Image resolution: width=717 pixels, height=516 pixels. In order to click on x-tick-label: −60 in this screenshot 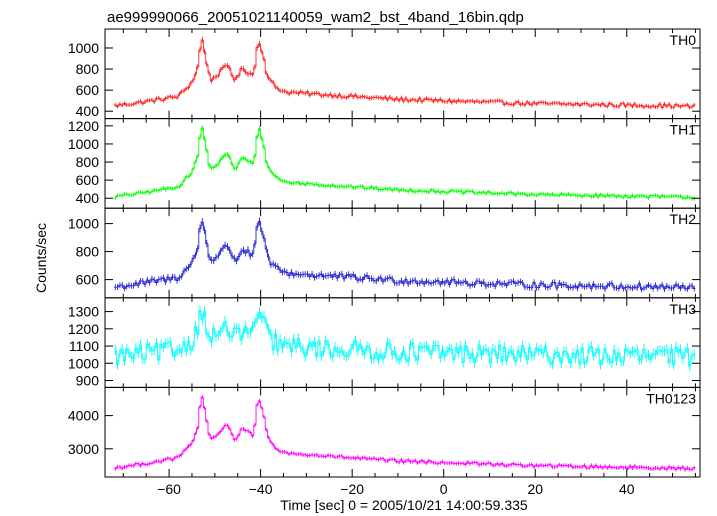, I will do `click(169, 489)`.